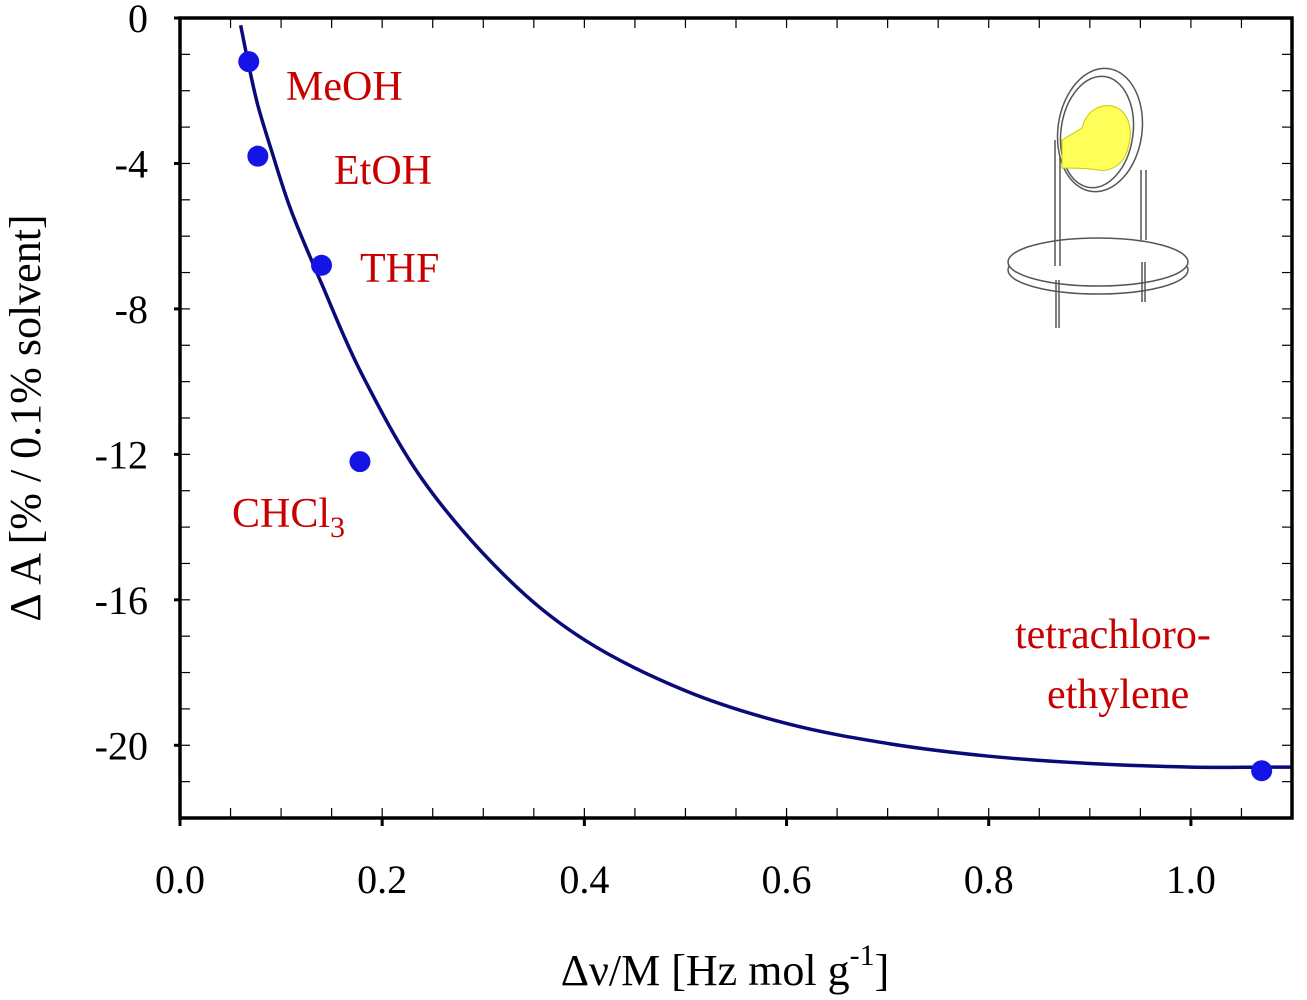  What do you see at coordinates (1262, 771) in the screenshot?
I see `data-point-tetrachloroethylene` at bounding box center [1262, 771].